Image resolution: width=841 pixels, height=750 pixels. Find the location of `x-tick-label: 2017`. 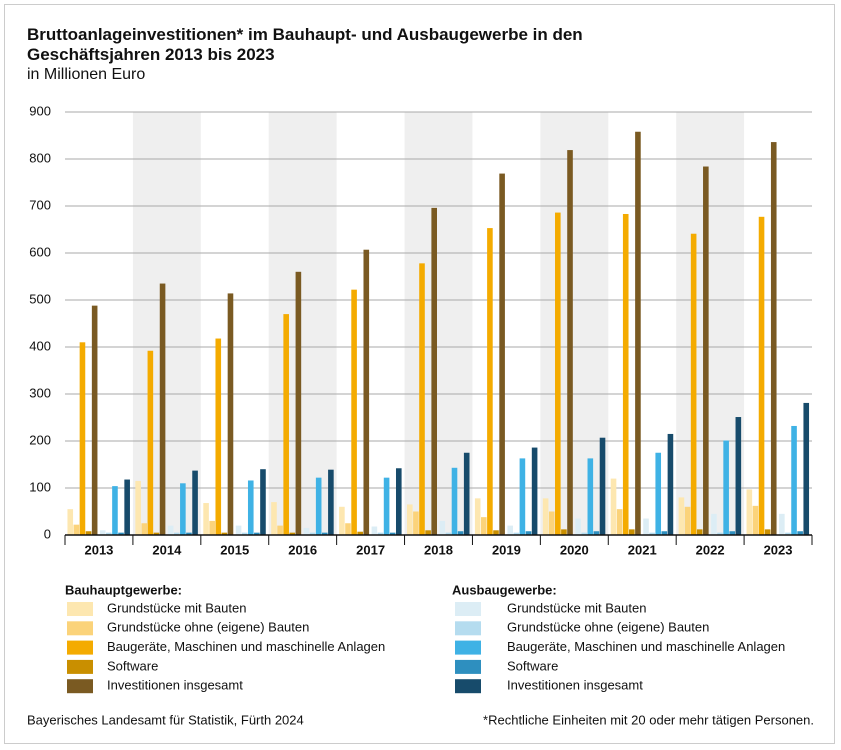

x-tick-label: 2017 is located at coordinates (370, 549).